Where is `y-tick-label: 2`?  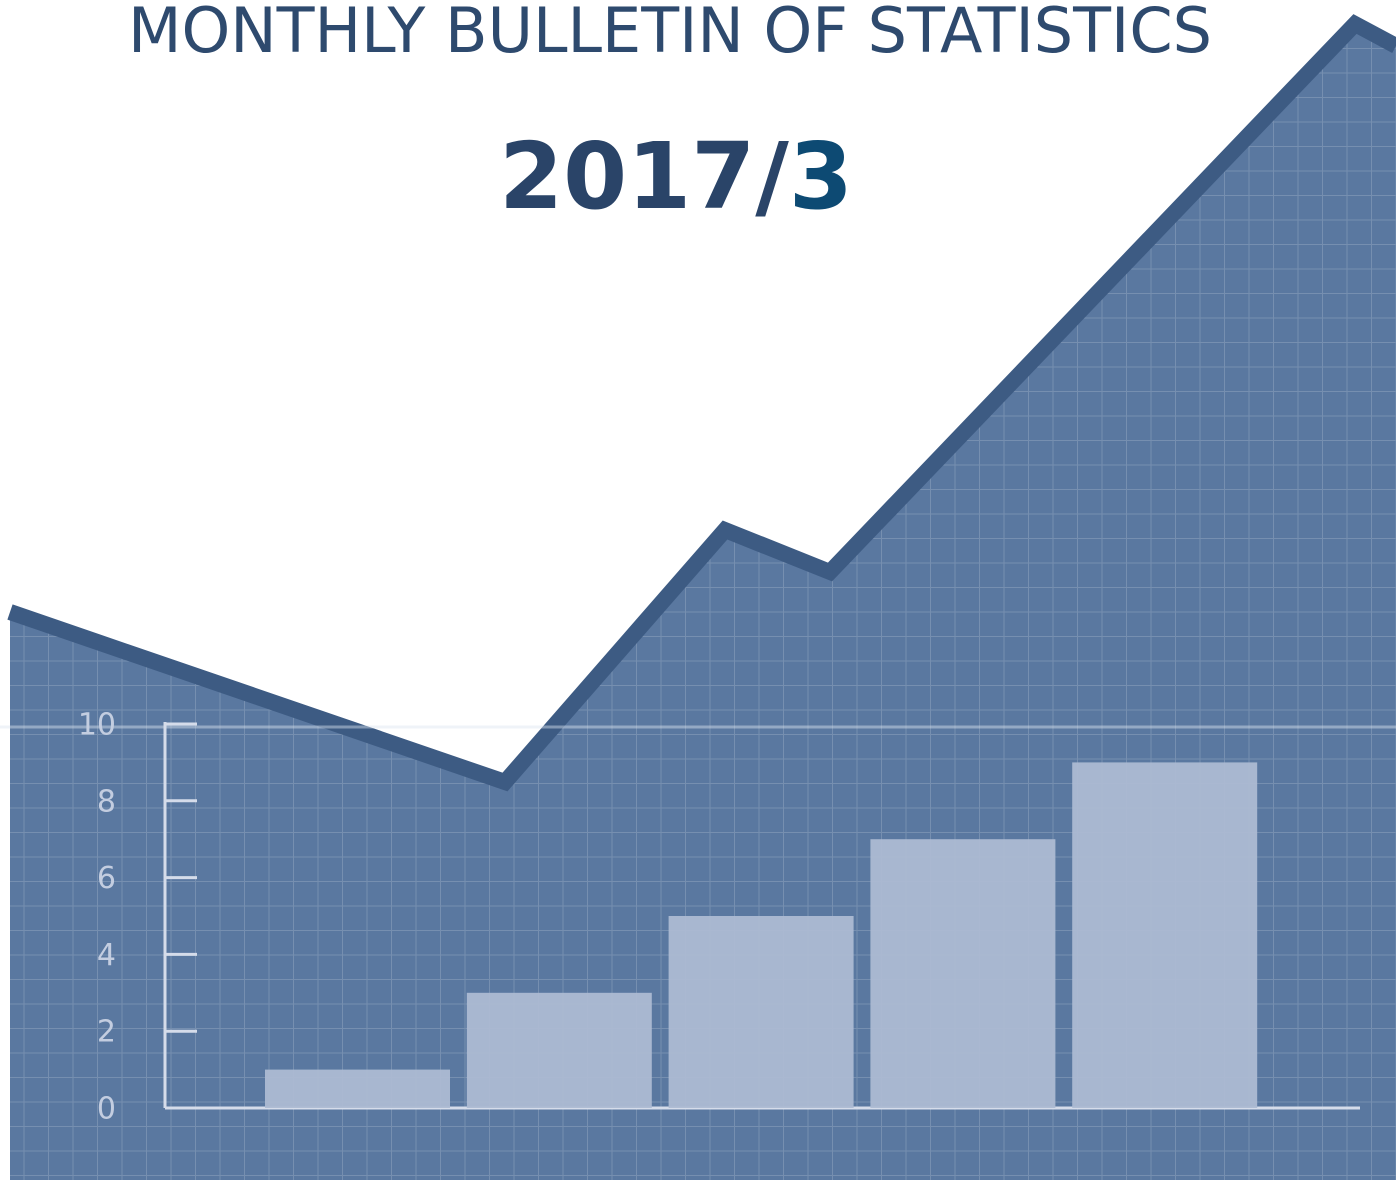
y-tick-label: 2 is located at coordinates (106, 1032).